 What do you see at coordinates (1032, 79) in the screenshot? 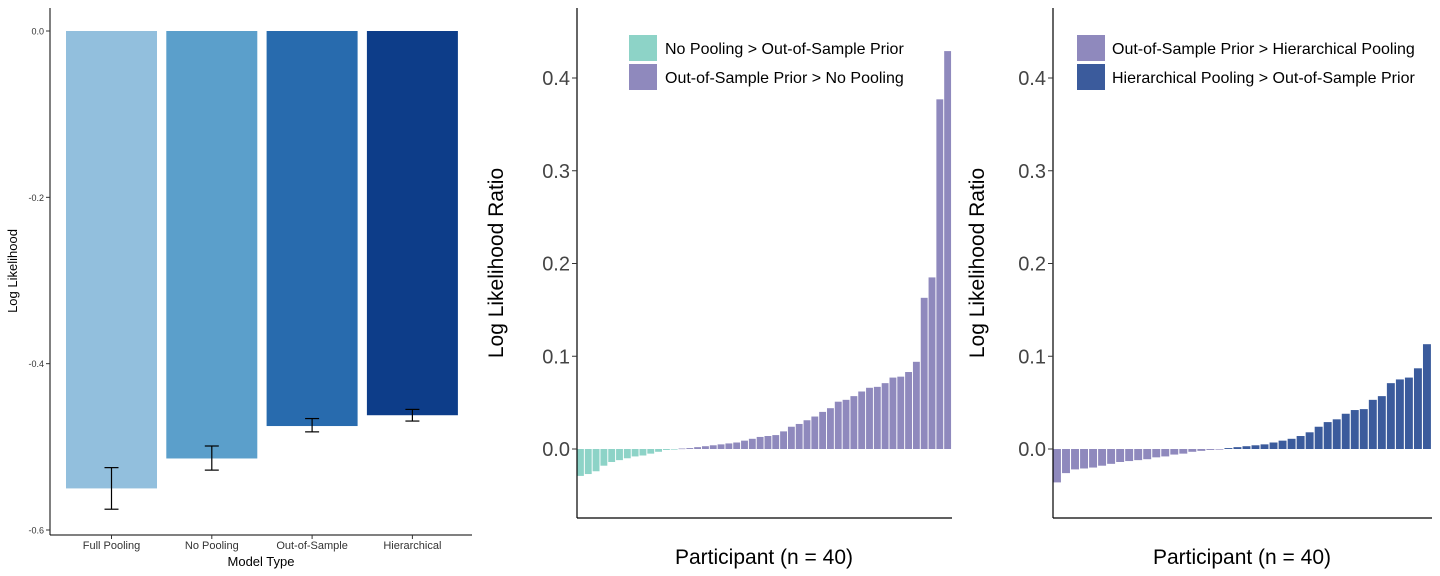
I see `p3-y-tick-label: 0.4` at bounding box center [1032, 79].